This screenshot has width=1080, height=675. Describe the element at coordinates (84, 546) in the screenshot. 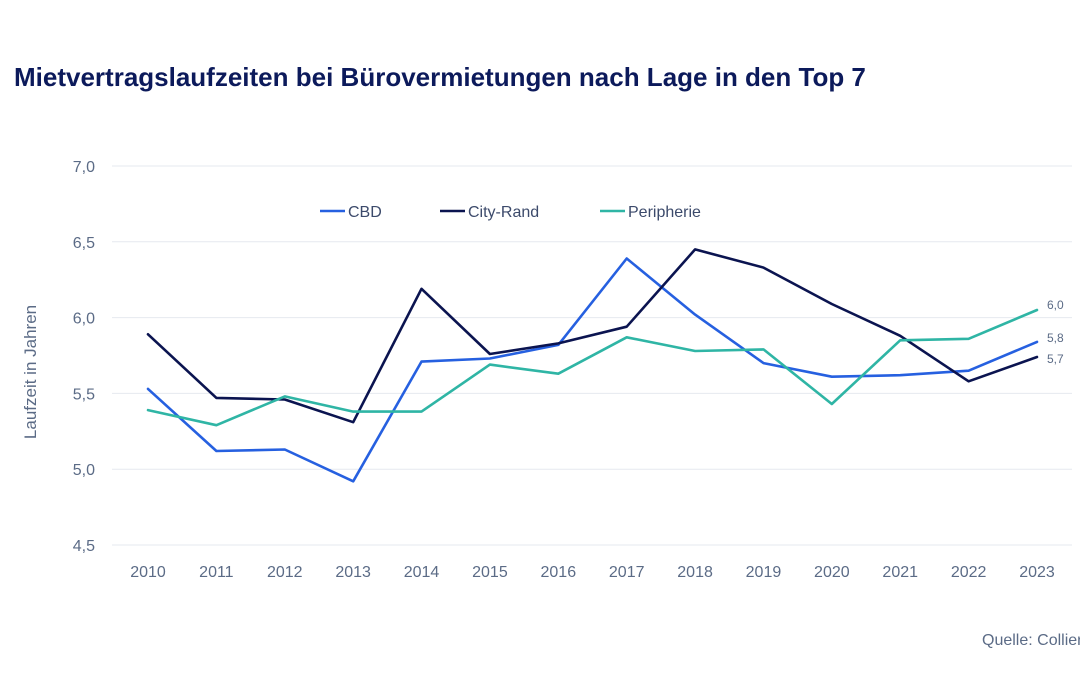

I see `y-tick-label: 4,5` at that location.